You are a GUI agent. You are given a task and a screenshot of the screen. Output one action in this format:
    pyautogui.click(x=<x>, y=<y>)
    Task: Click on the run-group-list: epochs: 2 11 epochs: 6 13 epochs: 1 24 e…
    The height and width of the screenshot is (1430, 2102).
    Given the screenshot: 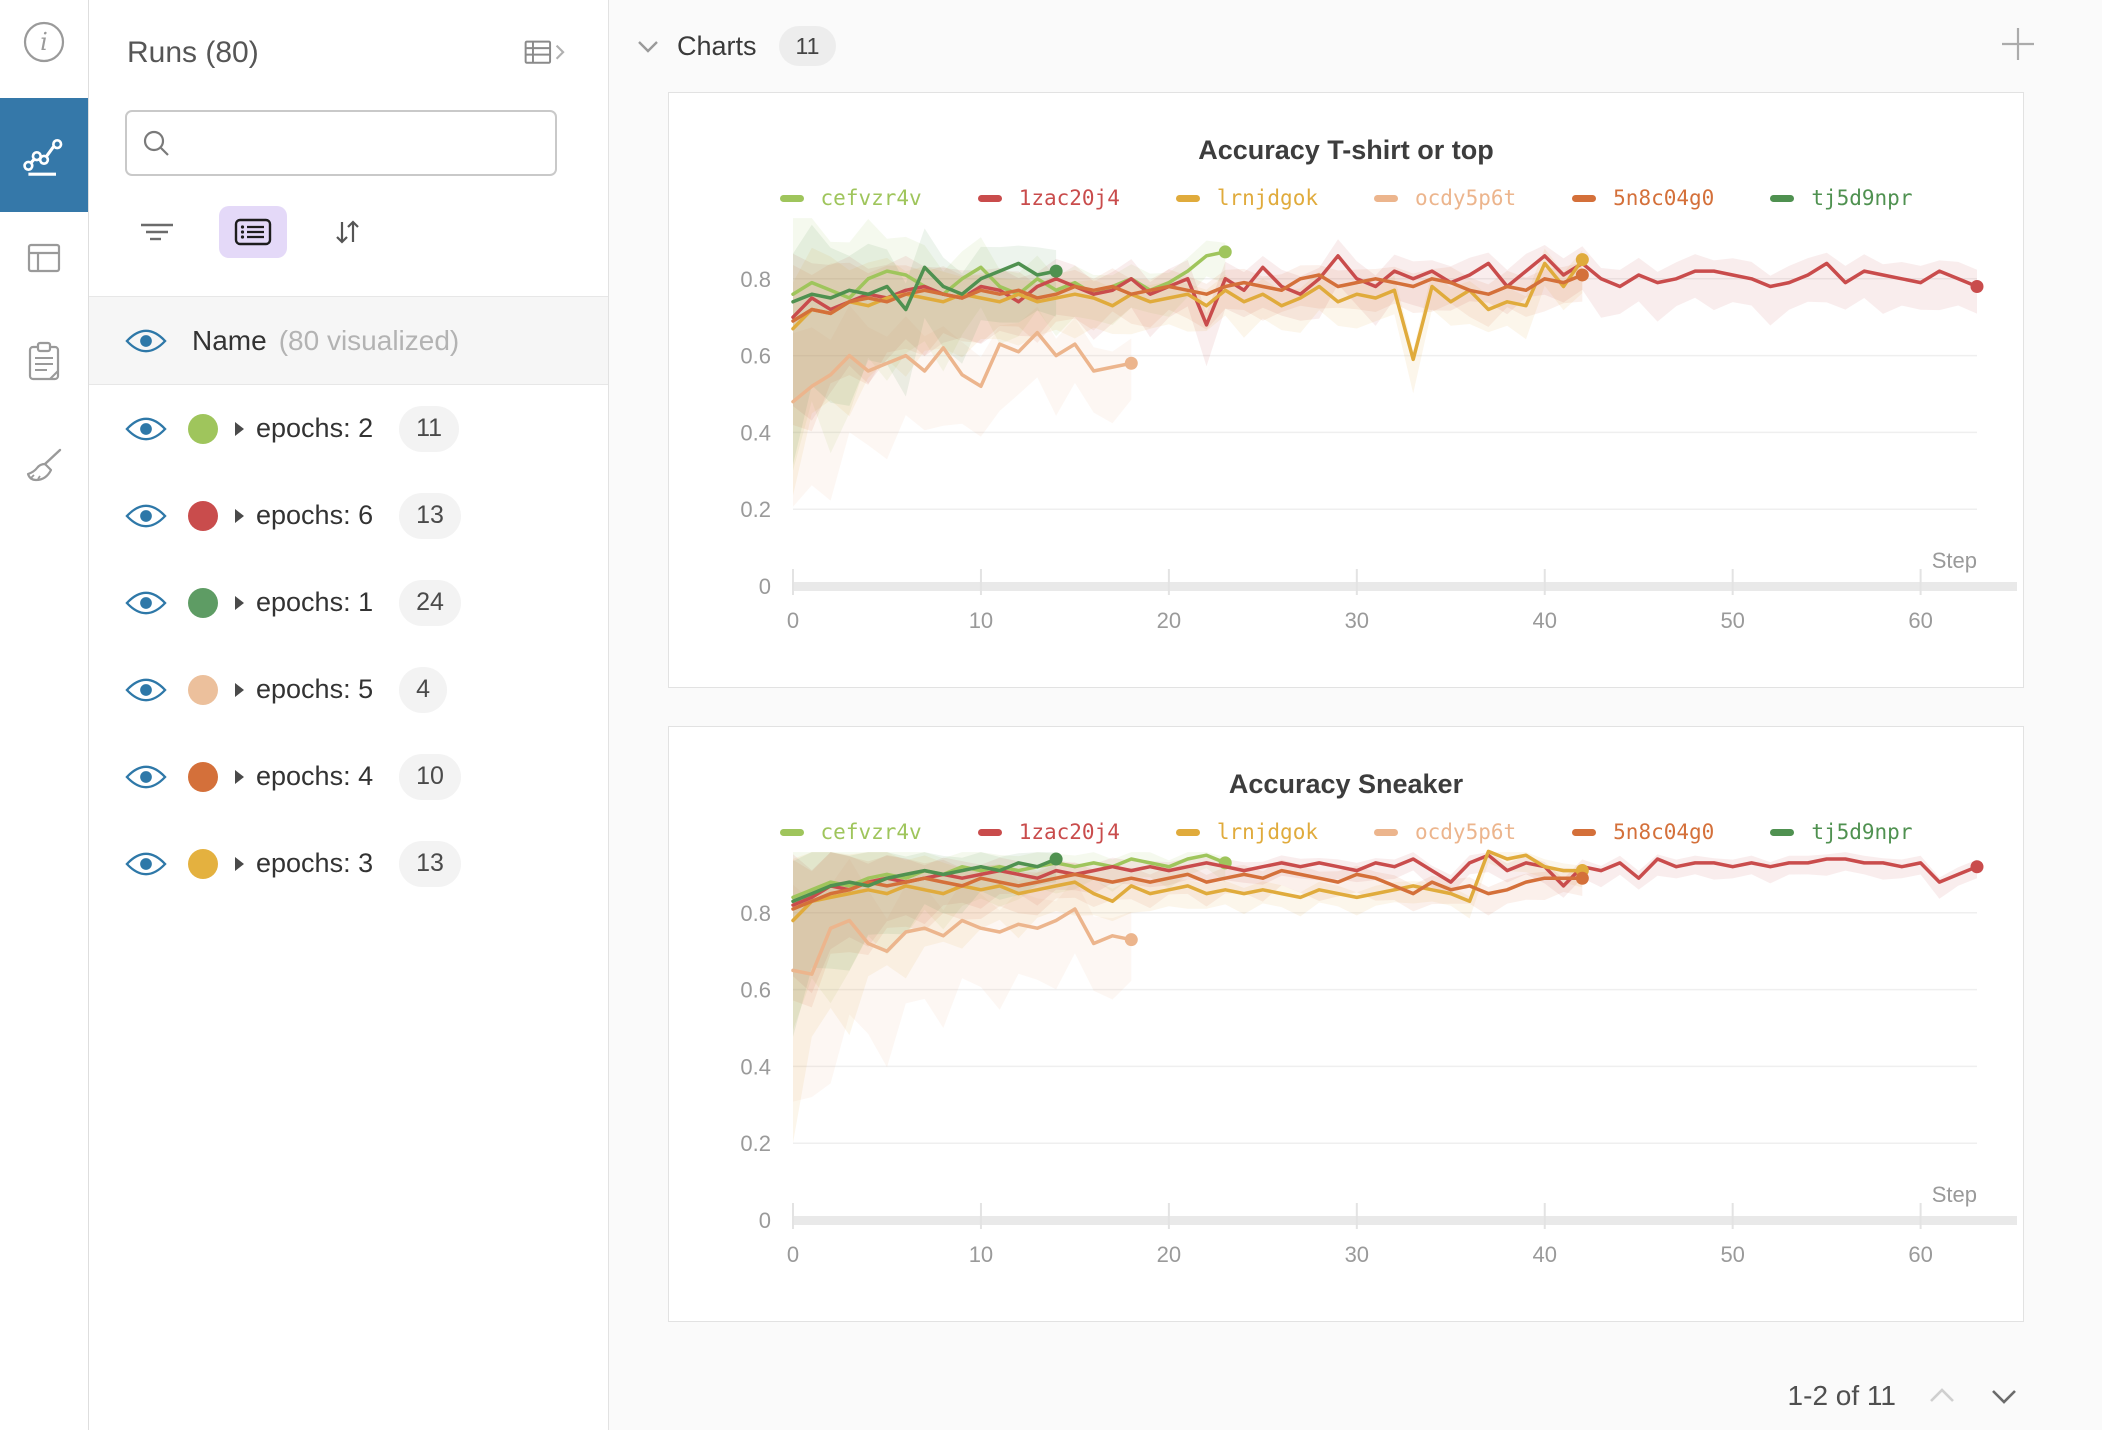 What is the action you would take?
    pyautogui.click(x=348, y=646)
    